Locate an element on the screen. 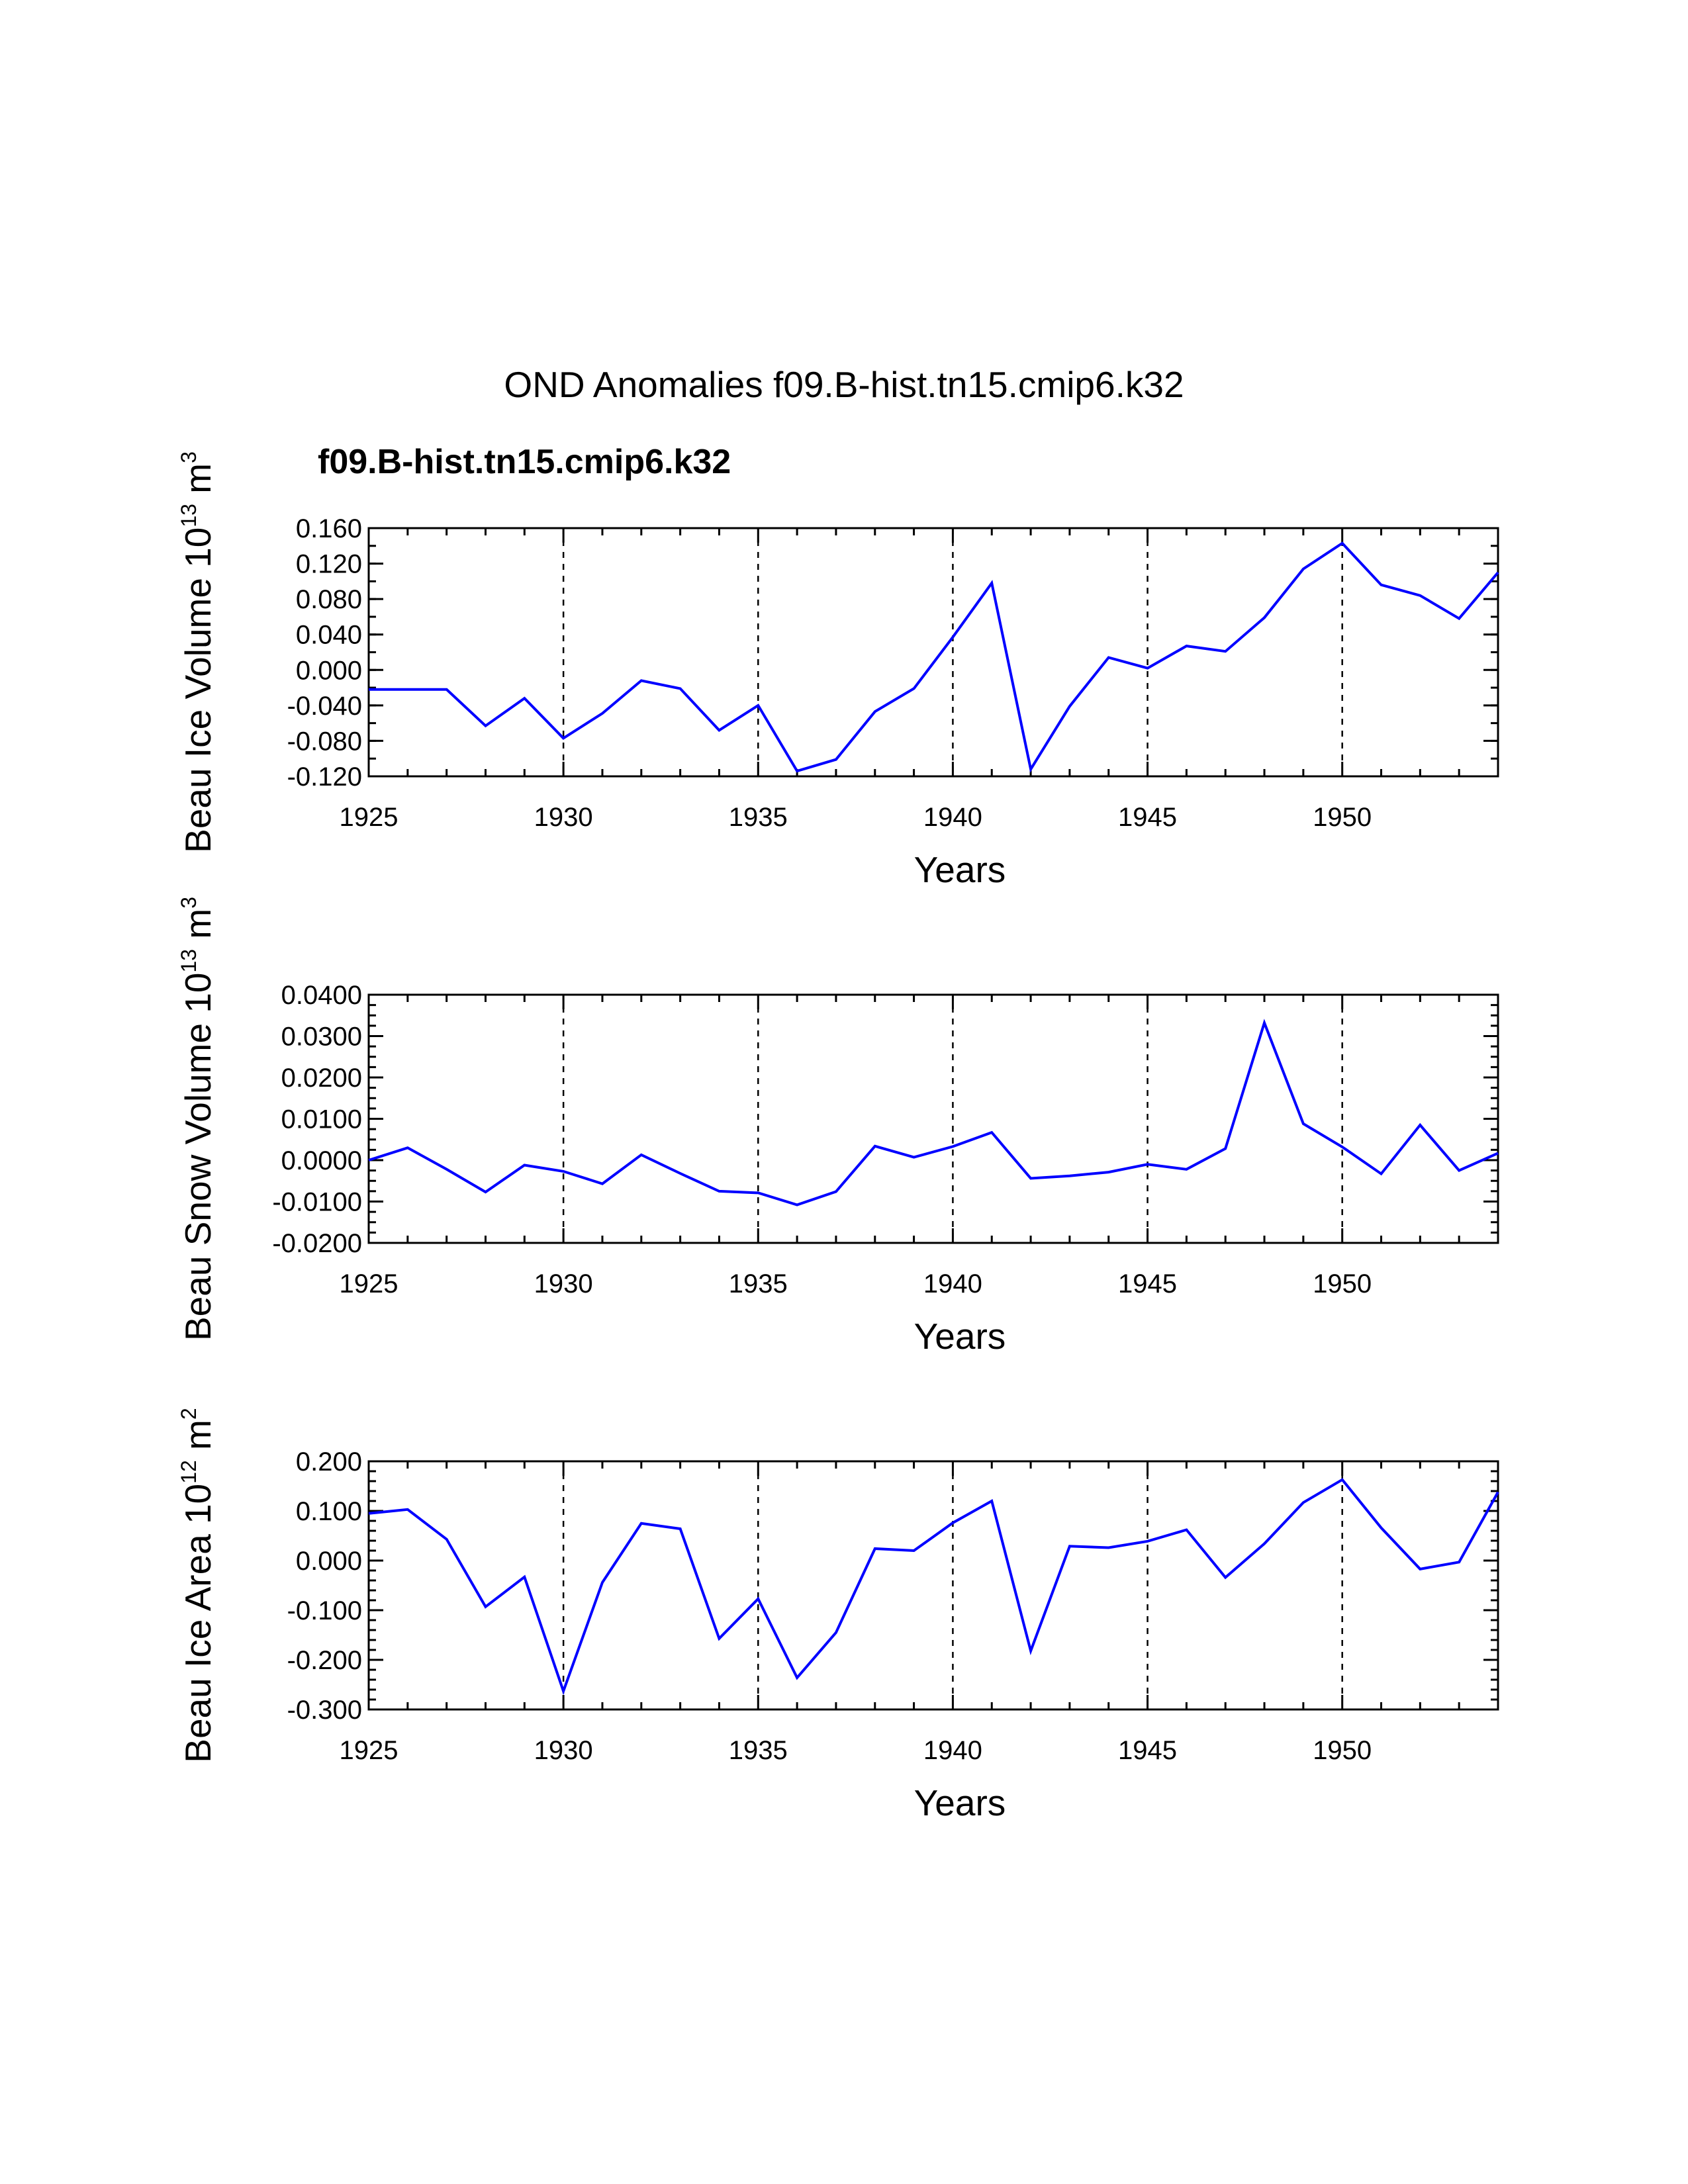 The width and height of the screenshot is (1688, 2184). y-tick-label: 0.200 is located at coordinates (329, 1462).